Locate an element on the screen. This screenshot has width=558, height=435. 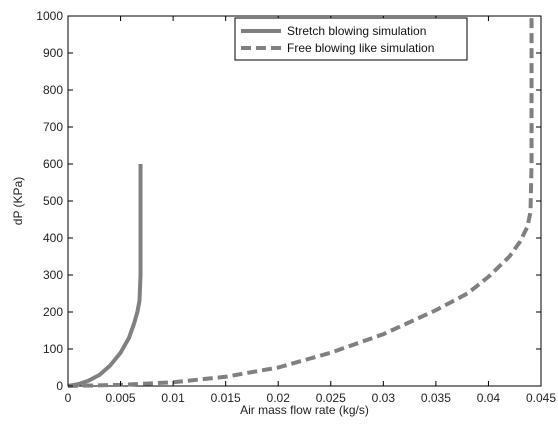
y-tick-label: 400 is located at coordinates (53, 238).